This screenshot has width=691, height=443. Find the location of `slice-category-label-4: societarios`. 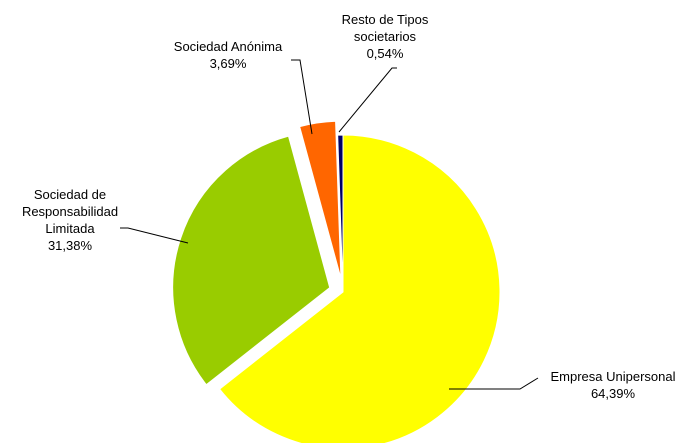

slice-category-label-4: societarios is located at coordinates (385, 36).